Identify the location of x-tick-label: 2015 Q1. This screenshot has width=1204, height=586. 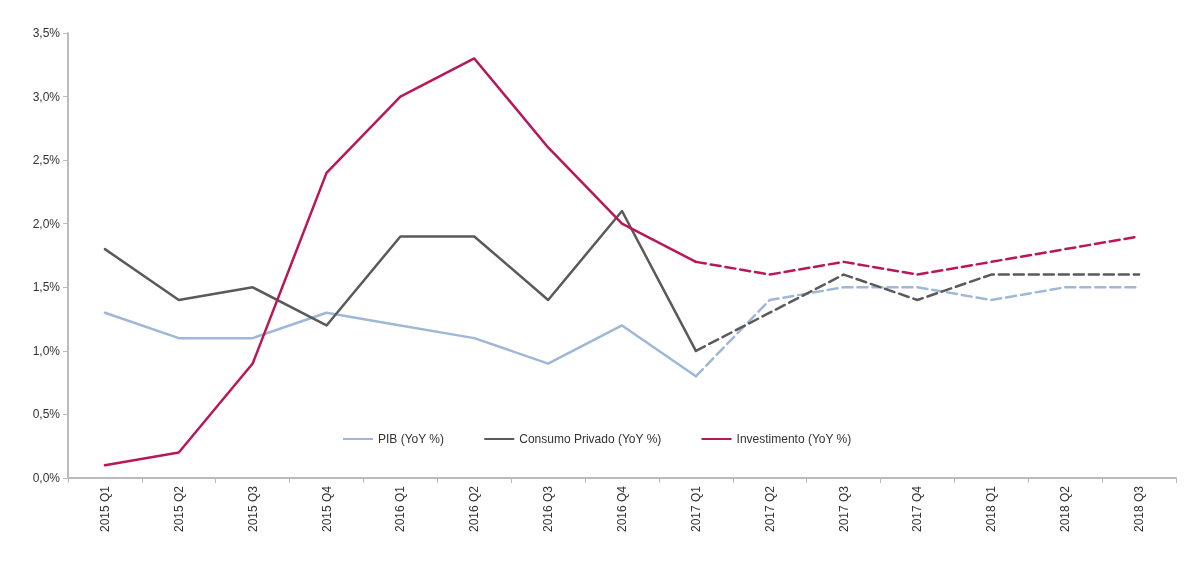
(104, 509).